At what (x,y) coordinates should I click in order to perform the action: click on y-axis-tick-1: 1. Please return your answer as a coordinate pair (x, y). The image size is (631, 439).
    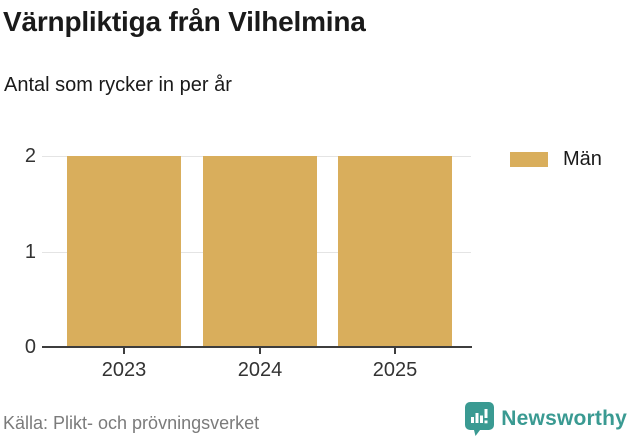
    Looking at the image, I should click on (30, 252).